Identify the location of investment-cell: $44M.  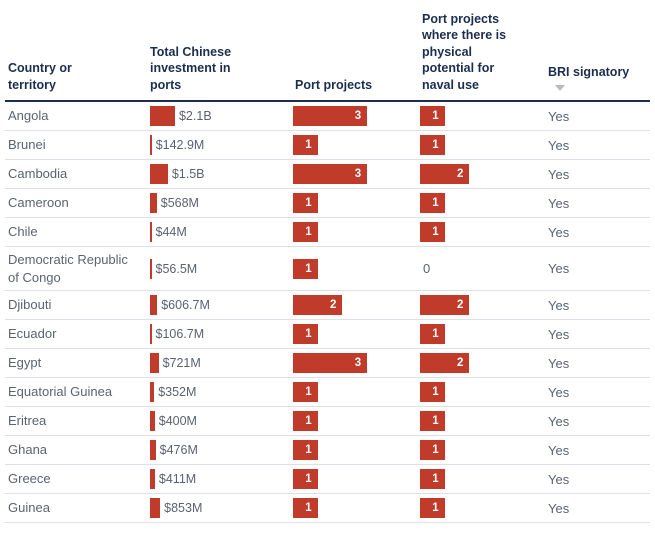
(221, 232).